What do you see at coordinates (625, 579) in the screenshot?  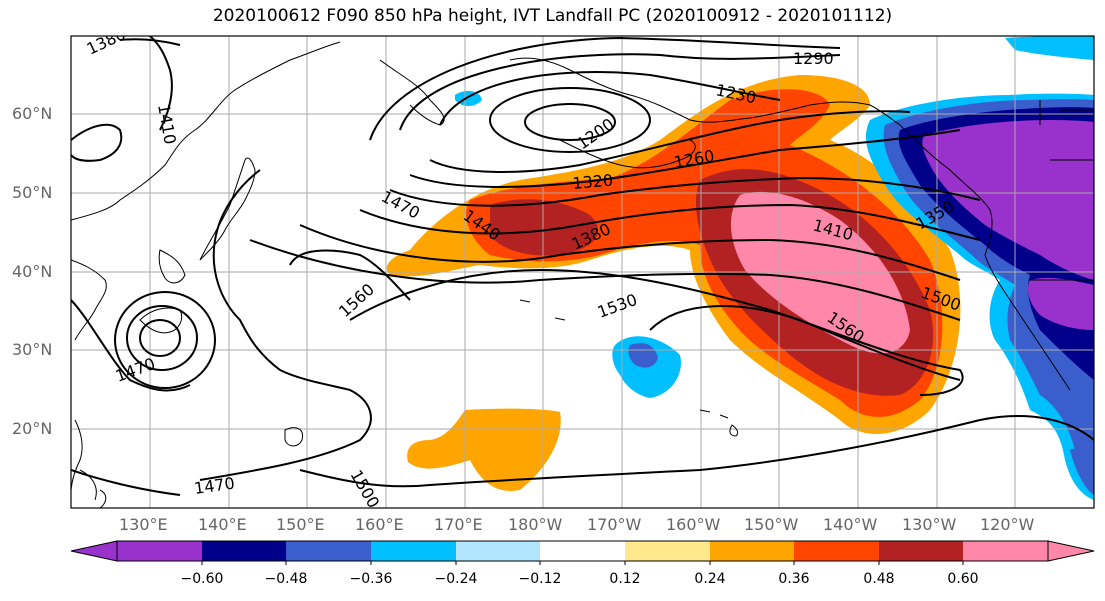 I see `colorbar-tick-label: 0.12` at bounding box center [625, 579].